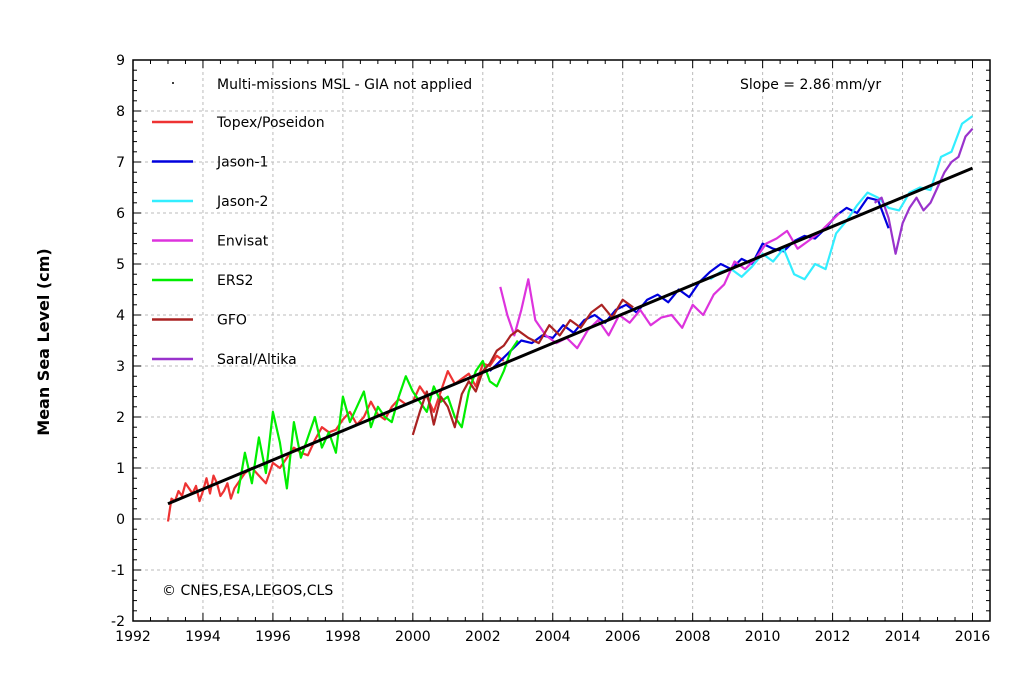 Image resolution: width=1024 pixels, height=684 pixels. Describe the element at coordinates (232, 321) in the screenshot. I see `legend-label-gfo: GFO` at that location.